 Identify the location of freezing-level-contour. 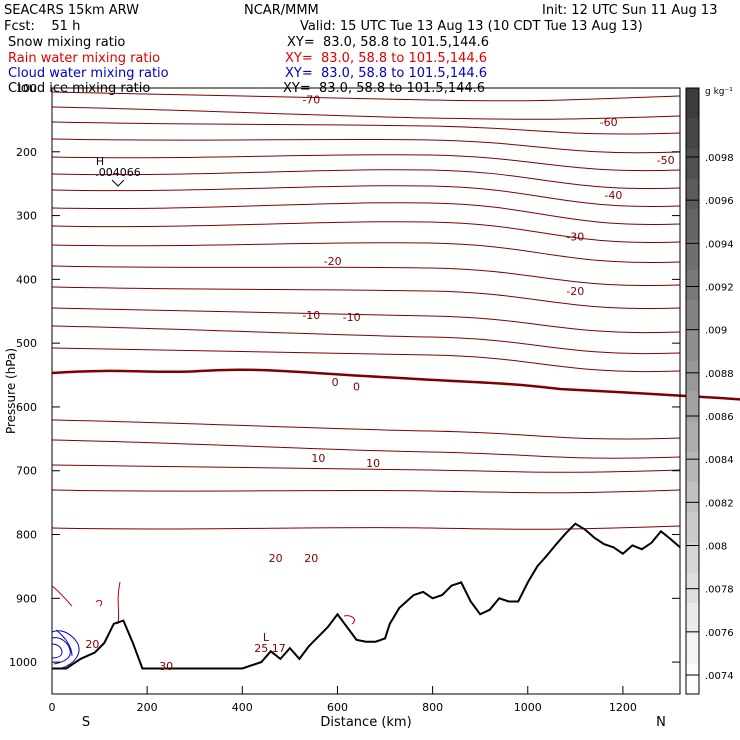
(395, 384).